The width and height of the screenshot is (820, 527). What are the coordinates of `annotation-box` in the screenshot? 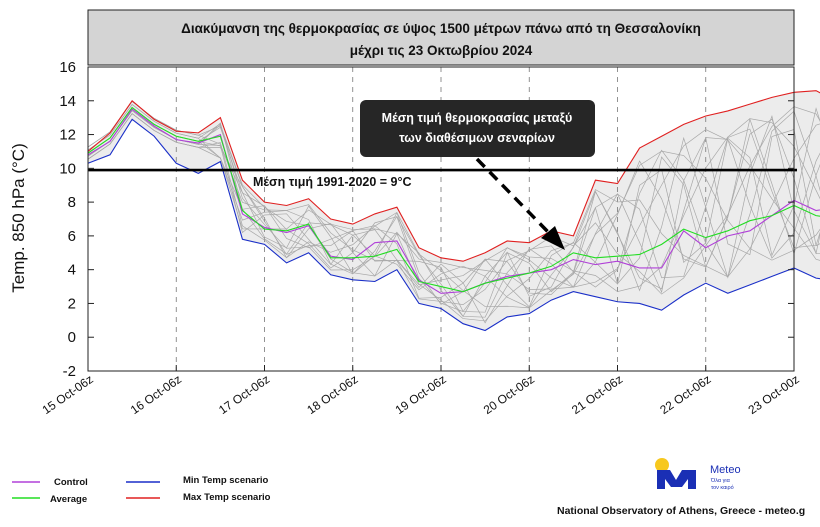 It's located at (477, 128).